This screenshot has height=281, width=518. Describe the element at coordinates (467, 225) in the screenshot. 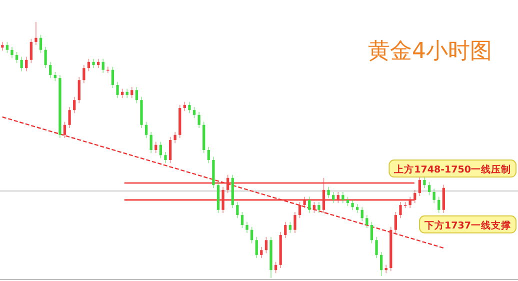

I see `ref-line-label: 下方1737一线支撑` at that location.